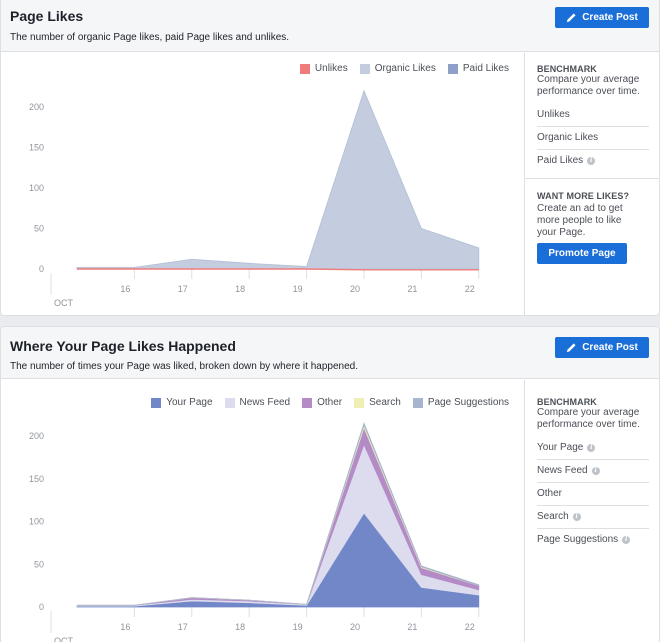 Image resolution: width=660 pixels, height=642 pixels. Describe the element at coordinates (560, 160) in the screenshot. I see `benchmark-item-label: Paid Likes` at that location.